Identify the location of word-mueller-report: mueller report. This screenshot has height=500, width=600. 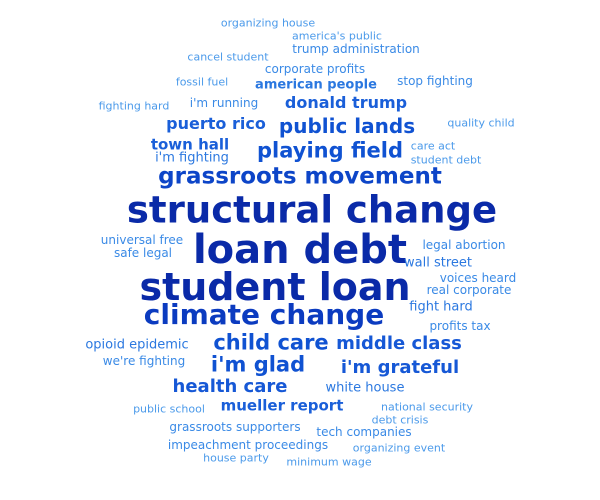
(282, 405).